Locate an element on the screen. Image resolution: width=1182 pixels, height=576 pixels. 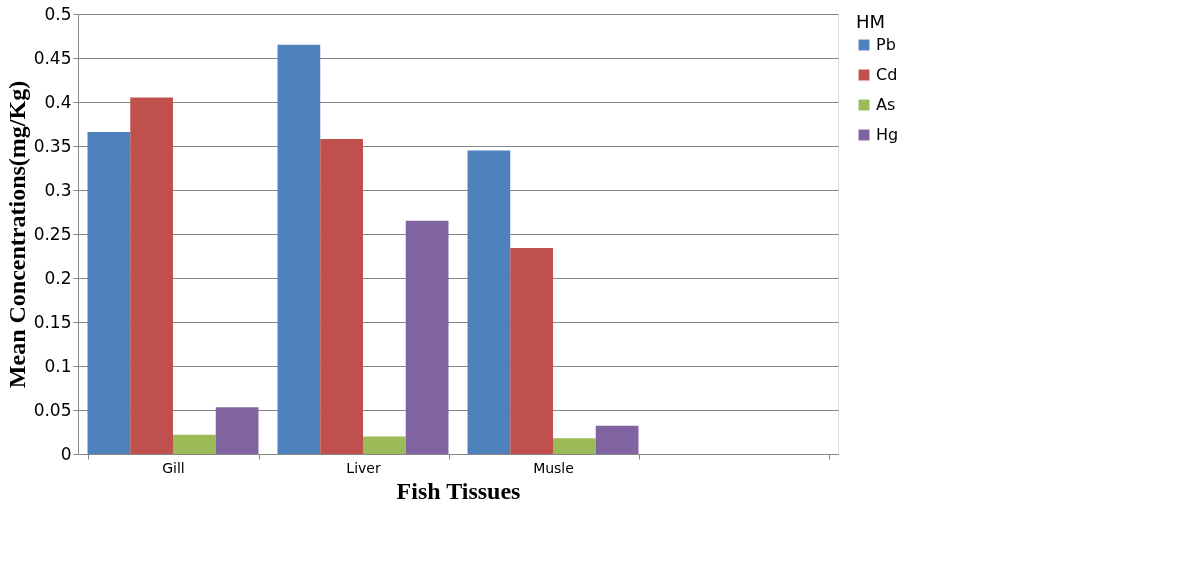
legend-title: HM is located at coordinates (871, 21).